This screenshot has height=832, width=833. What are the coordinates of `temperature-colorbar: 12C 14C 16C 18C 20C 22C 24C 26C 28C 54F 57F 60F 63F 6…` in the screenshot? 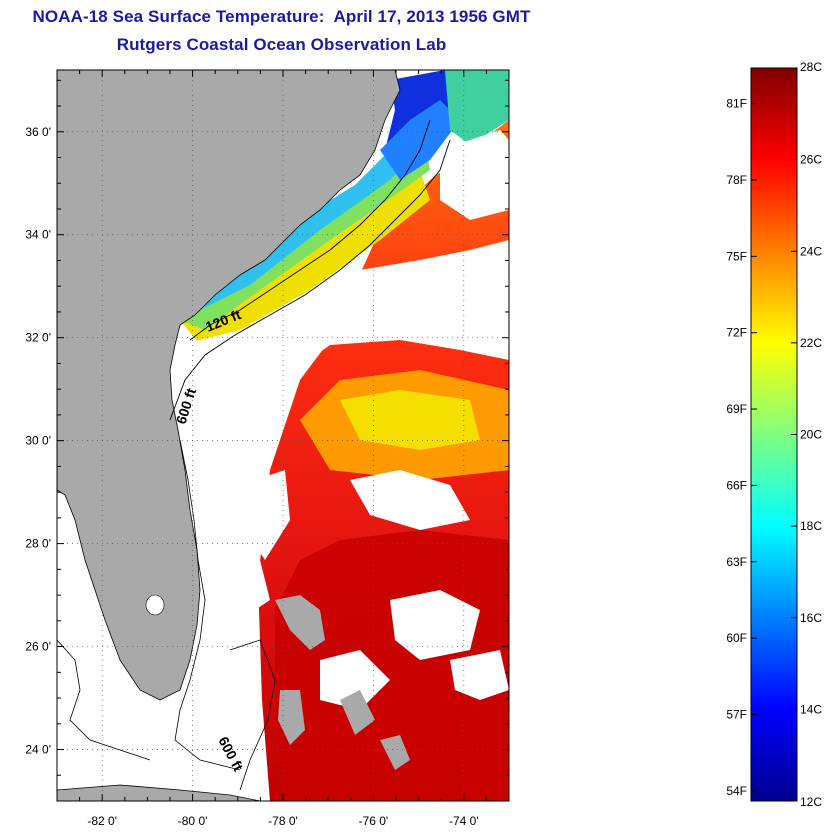 It's located at (774, 434).